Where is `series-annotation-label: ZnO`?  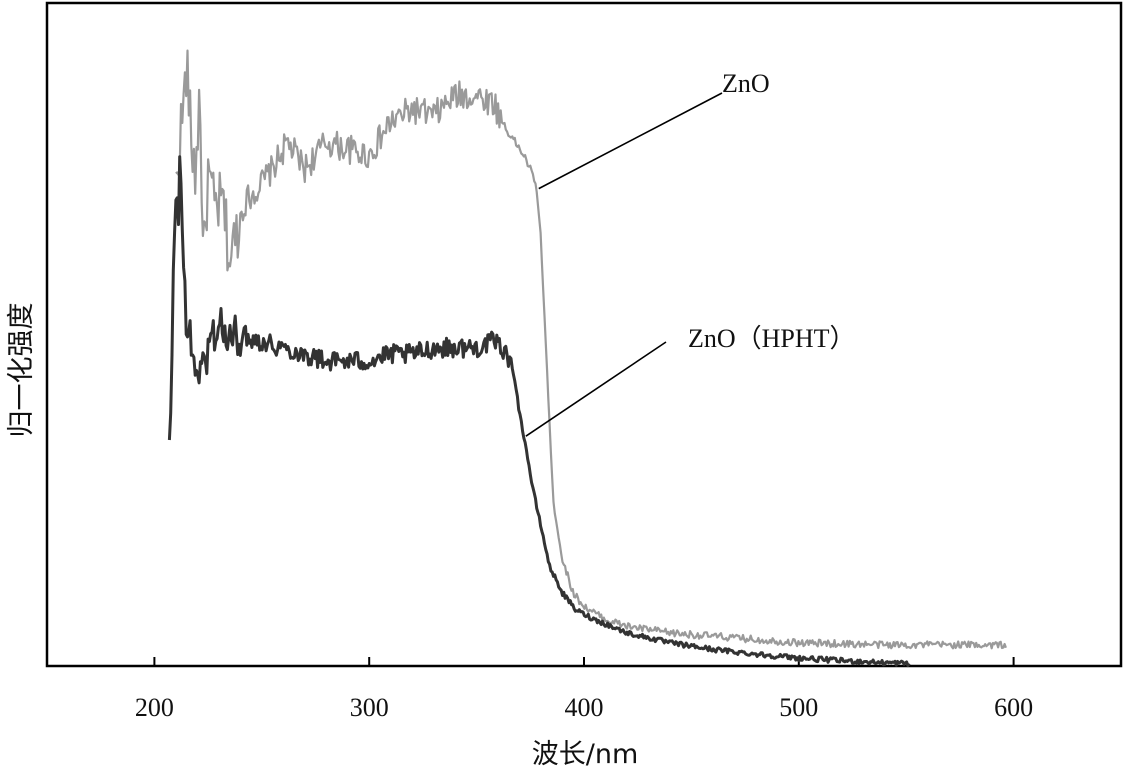
series-annotation-label: ZnO is located at coordinates (746, 83).